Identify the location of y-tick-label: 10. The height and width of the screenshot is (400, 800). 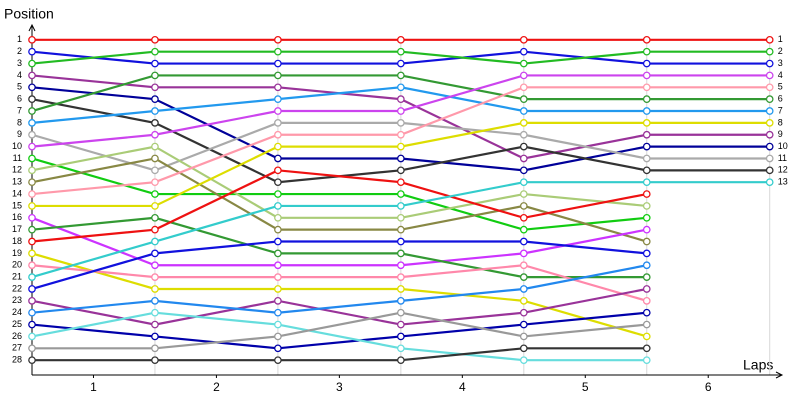
(17, 146).